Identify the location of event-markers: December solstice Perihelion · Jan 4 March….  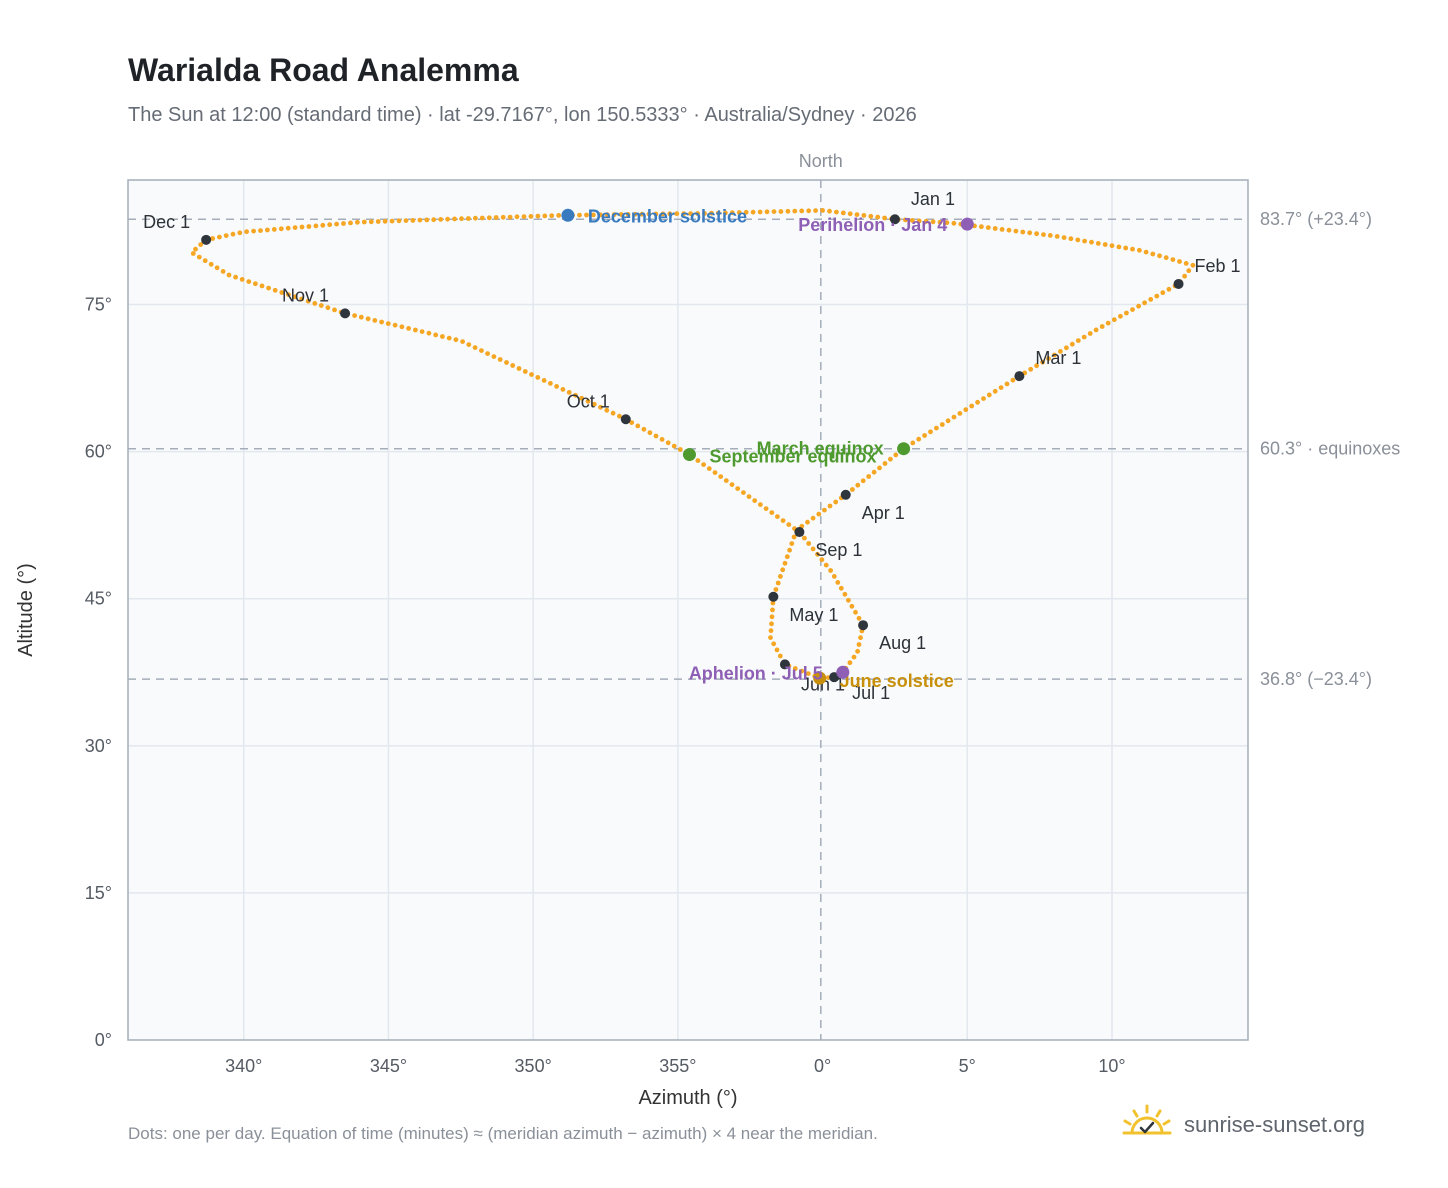
(767, 448).